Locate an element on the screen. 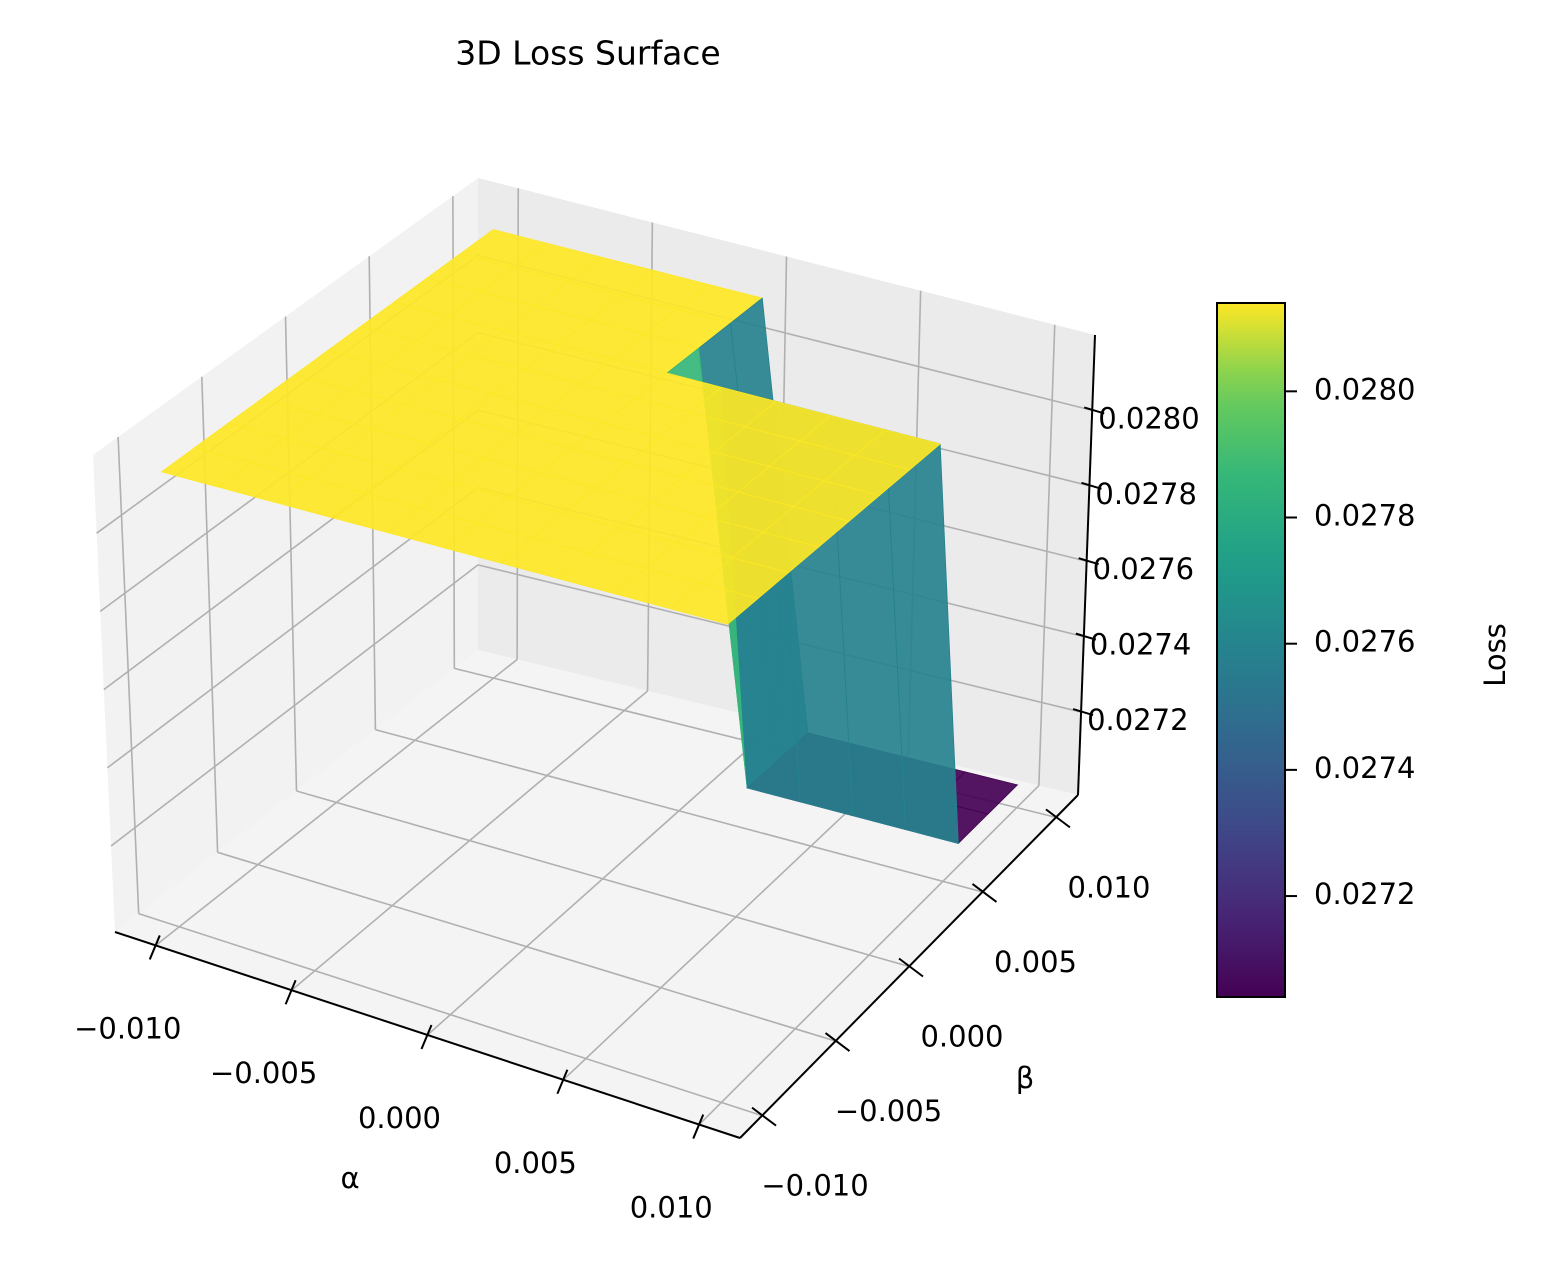 The height and width of the screenshot is (1266, 1548). z-axis-line is located at coordinates (1086, 565).